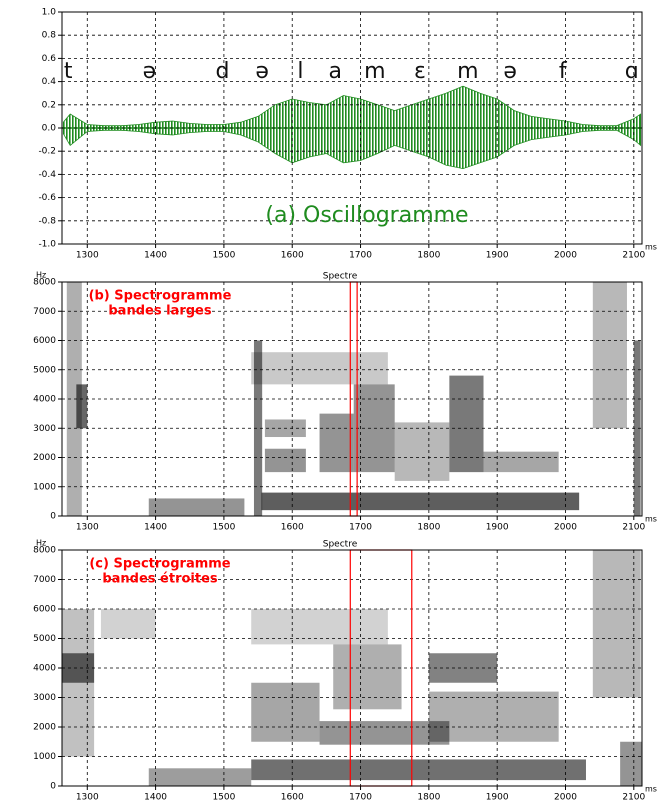  I want to click on panel-label: bandes larges, so click(159, 311).